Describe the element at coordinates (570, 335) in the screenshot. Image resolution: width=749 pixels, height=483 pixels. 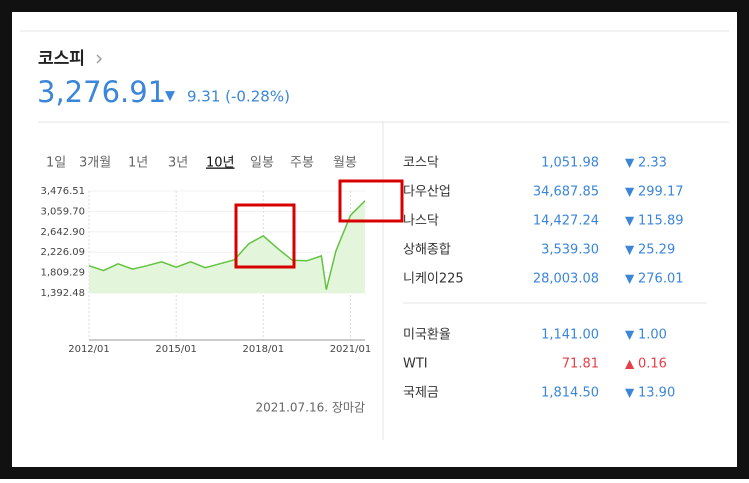
I see `market-value: 1,141.00` at that location.